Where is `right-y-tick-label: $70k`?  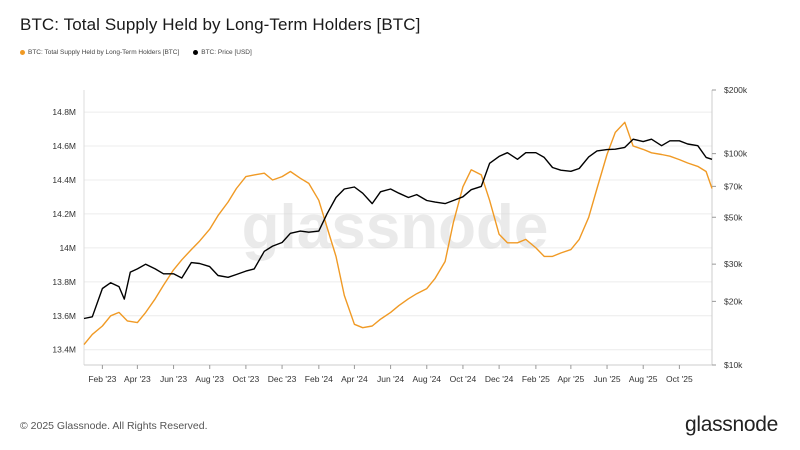
right-y-tick-label: $70k is located at coordinates (733, 186).